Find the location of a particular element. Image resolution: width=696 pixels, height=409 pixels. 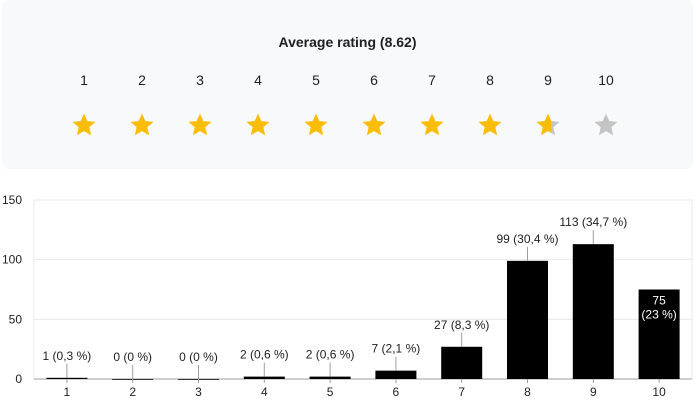

x-tick-label: 5 is located at coordinates (330, 392).